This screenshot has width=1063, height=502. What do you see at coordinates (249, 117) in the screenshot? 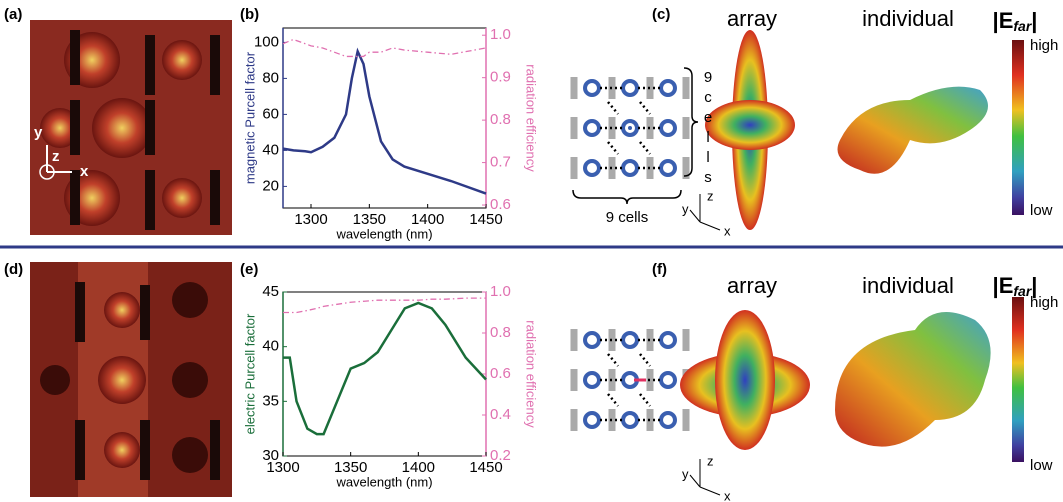
I see `y-axis-title: magnetic Purcell factor` at bounding box center [249, 117].